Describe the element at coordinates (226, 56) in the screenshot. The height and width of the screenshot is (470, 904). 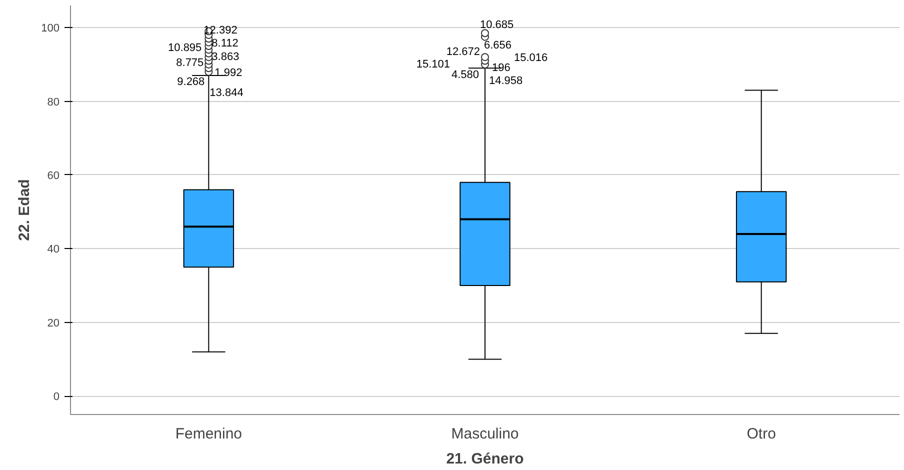
I see `annotation: 3.863` at that location.